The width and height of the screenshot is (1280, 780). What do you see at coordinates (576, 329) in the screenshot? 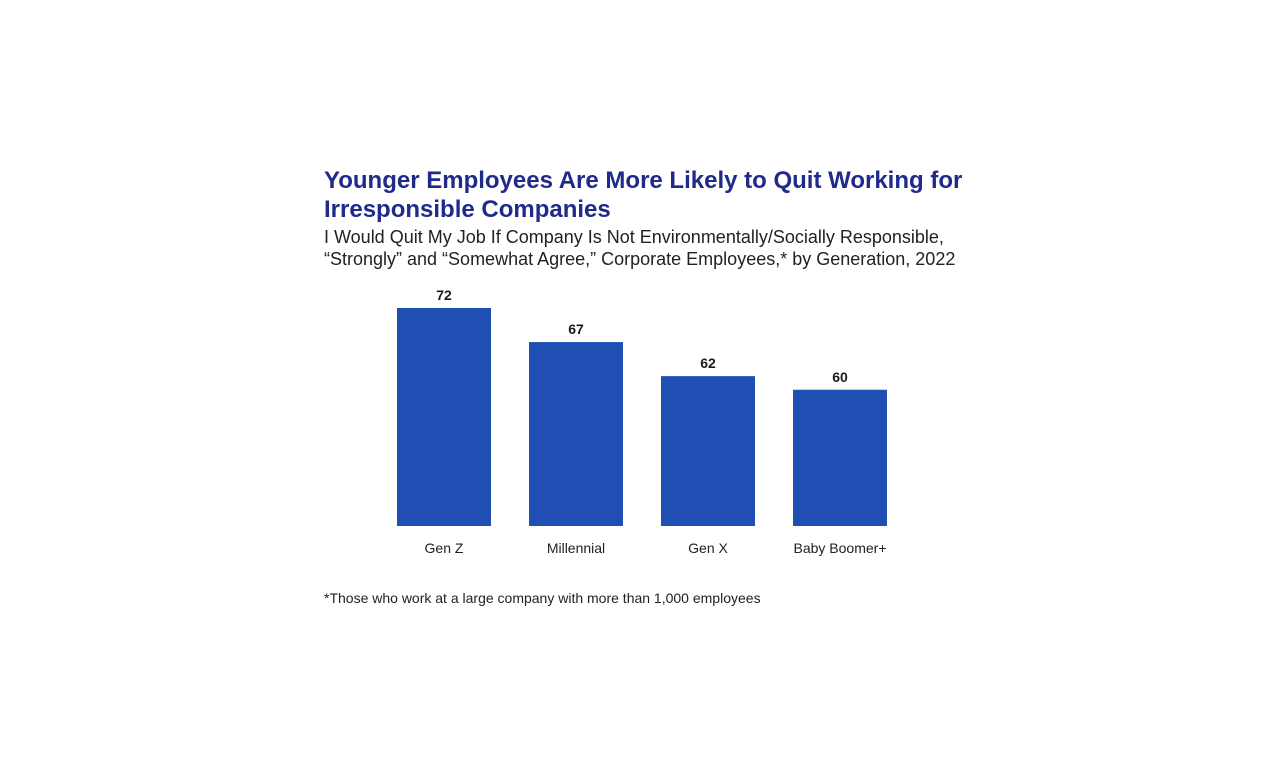
I see `bar-value-label: 67` at bounding box center [576, 329].